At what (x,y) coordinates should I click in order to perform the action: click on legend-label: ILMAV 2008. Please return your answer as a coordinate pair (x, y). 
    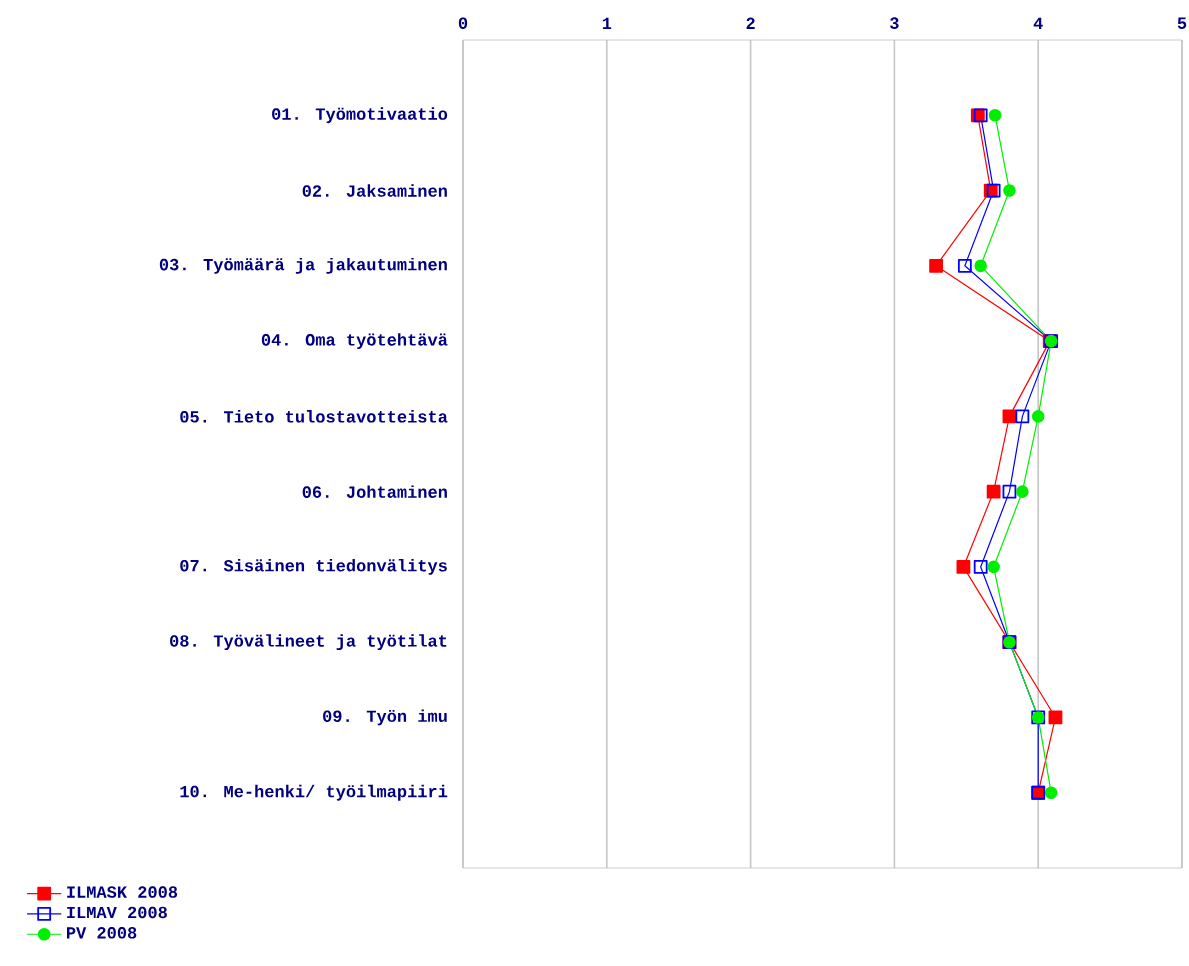
    Looking at the image, I should click on (117, 912).